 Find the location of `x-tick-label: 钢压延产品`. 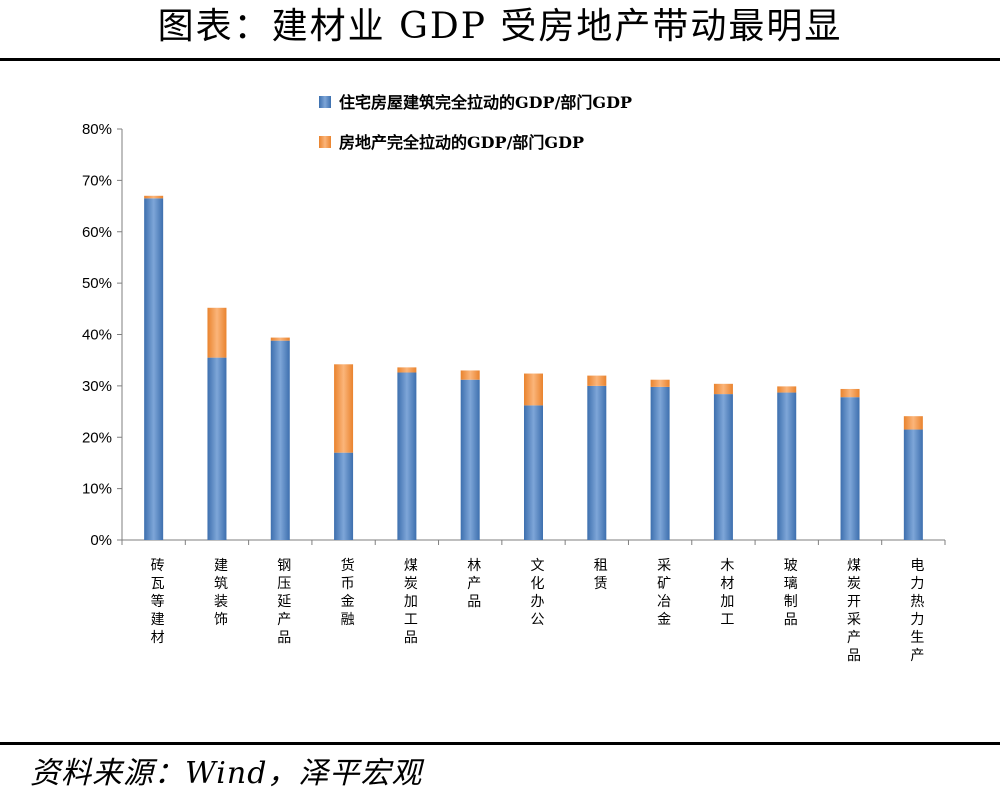

x-tick-label: 钢压延产品 is located at coordinates (284, 602).